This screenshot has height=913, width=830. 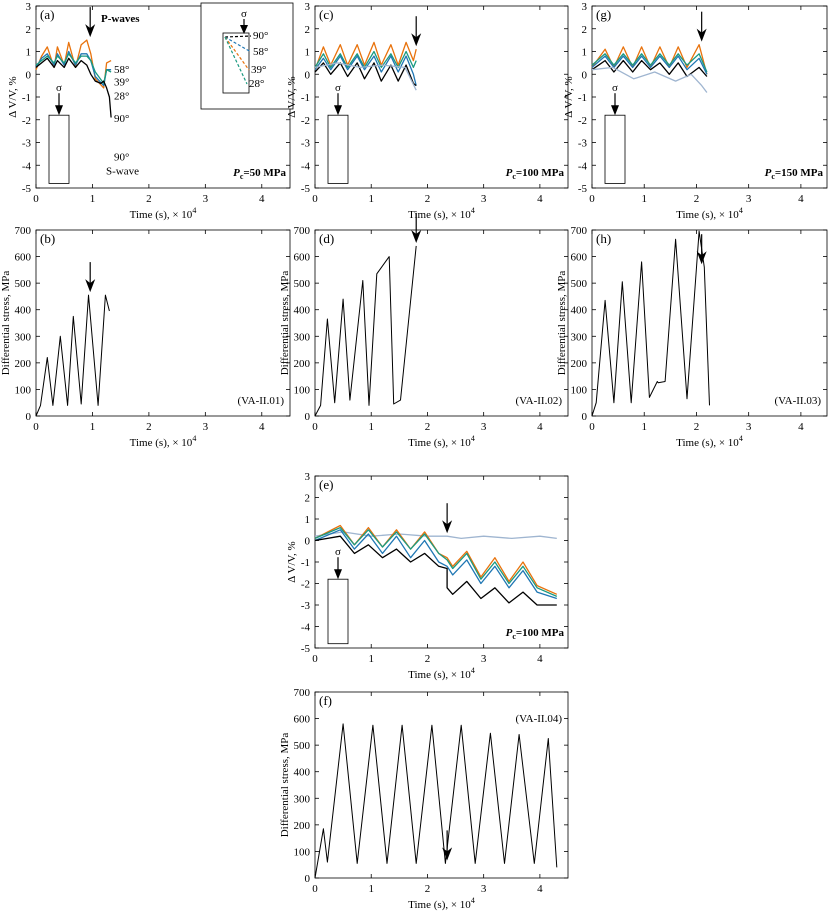 I want to click on sample-sketch, so click(x=338, y=611).